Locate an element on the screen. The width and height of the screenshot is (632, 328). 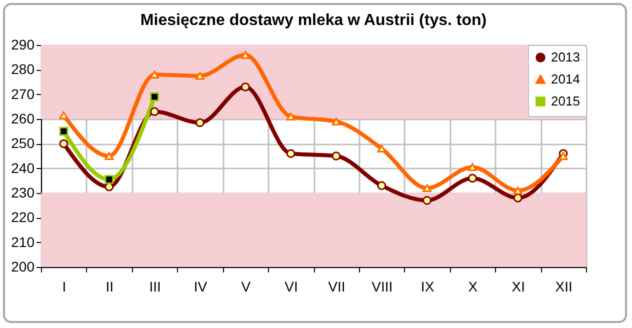
x-tick-label: V is located at coordinates (246, 286).